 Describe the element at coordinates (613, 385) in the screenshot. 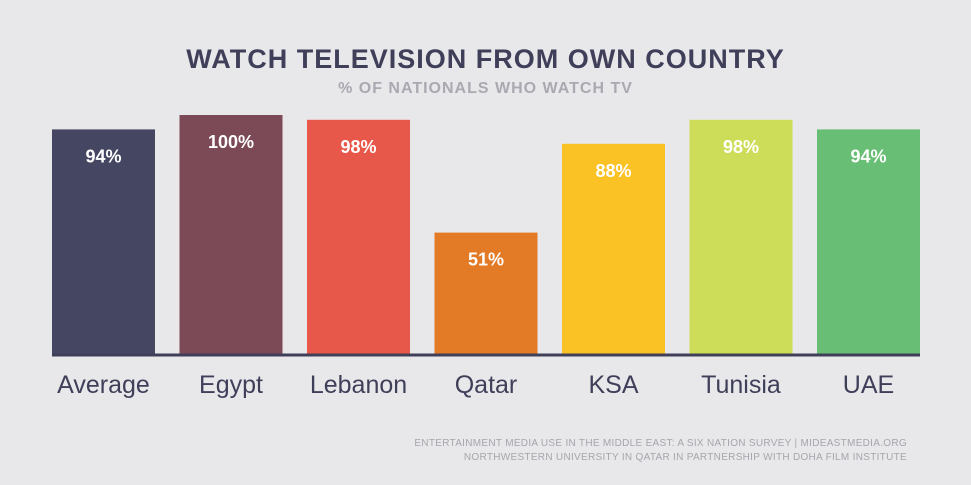

I see `category-label: KSA` at that location.